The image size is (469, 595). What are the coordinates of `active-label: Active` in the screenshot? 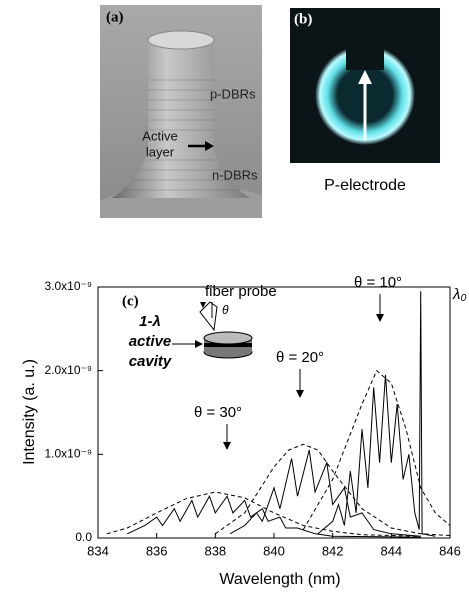 It's located at (159, 135).